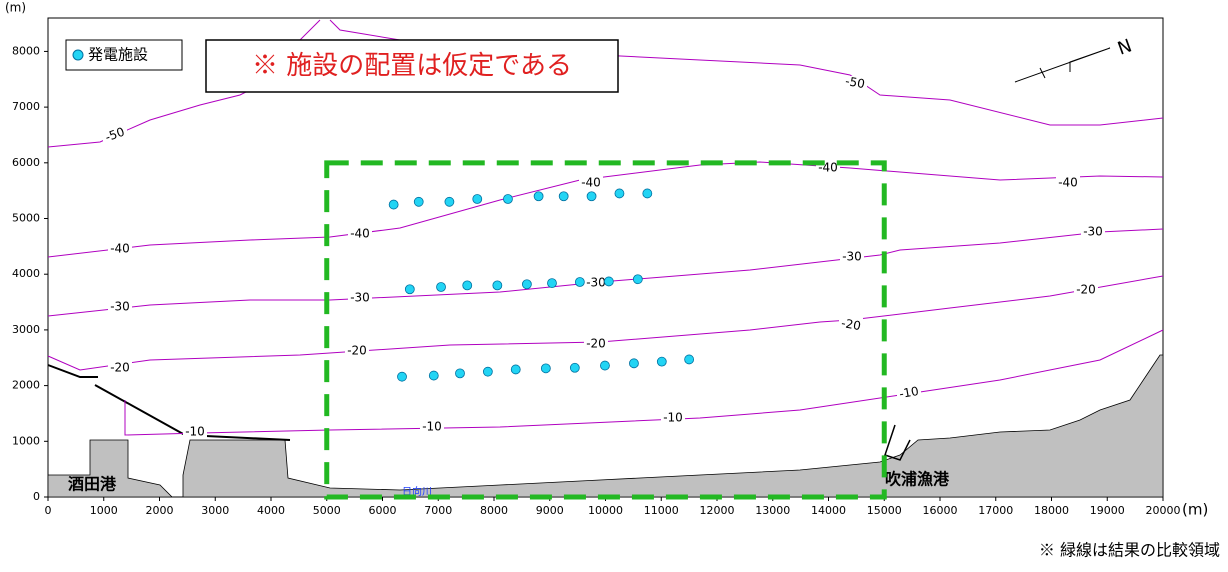 The image size is (1228, 572). What do you see at coordinates (118, 55) in the screenshot?
I see `legend-label: 発電施設` at bounding box center [118, 55].